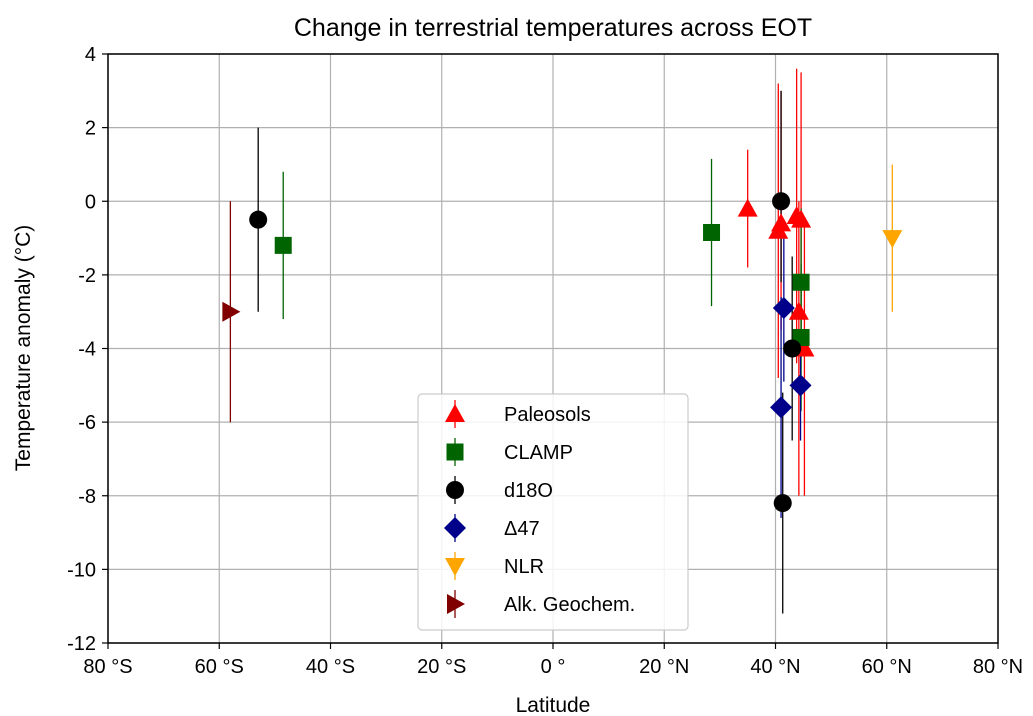  I want to click on x-tick-label: 60 °S, so click(219, 667).